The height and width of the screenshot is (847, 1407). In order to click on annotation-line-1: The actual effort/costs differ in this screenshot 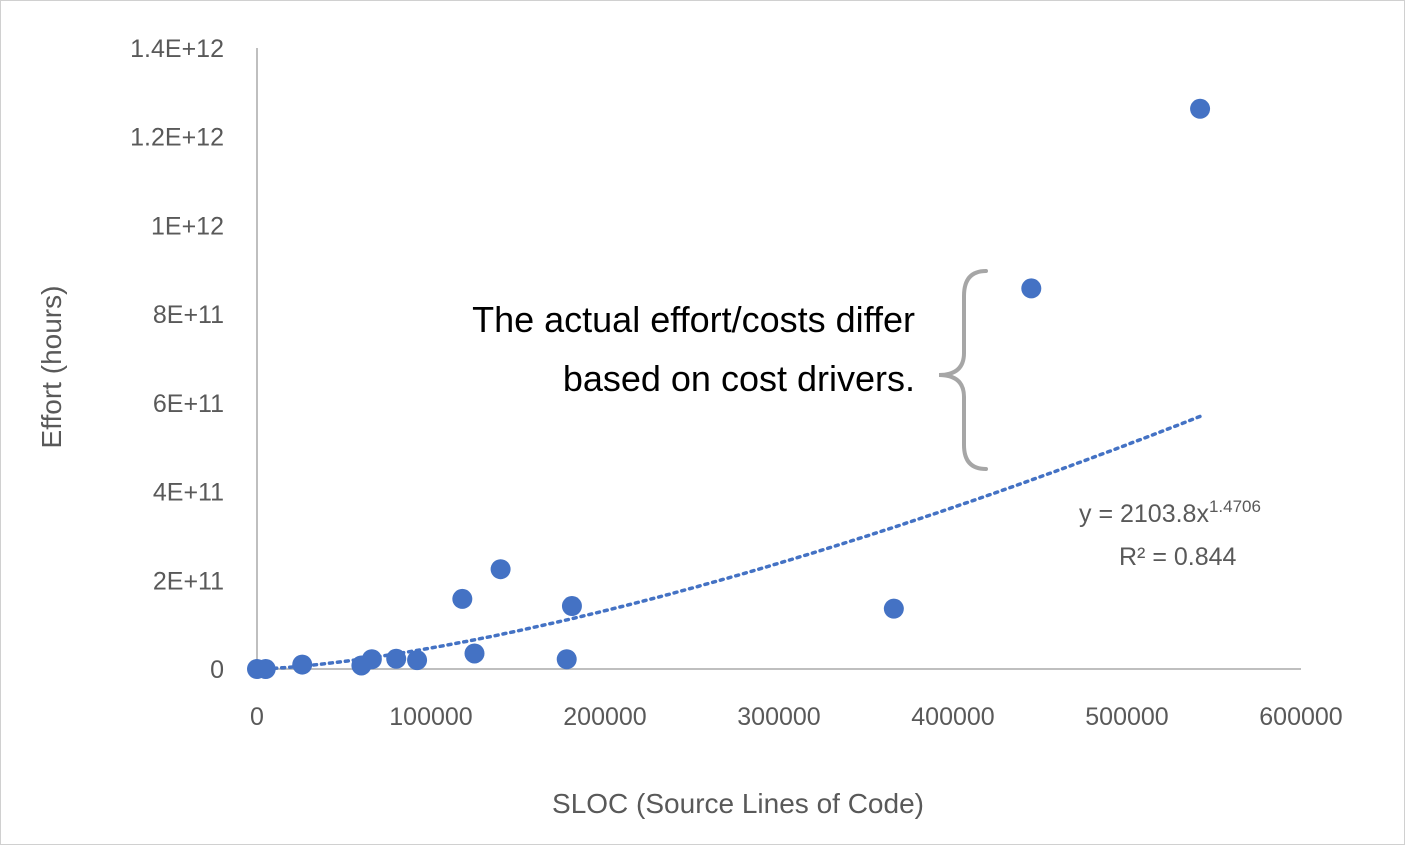, I will do `click(693, 319)`.